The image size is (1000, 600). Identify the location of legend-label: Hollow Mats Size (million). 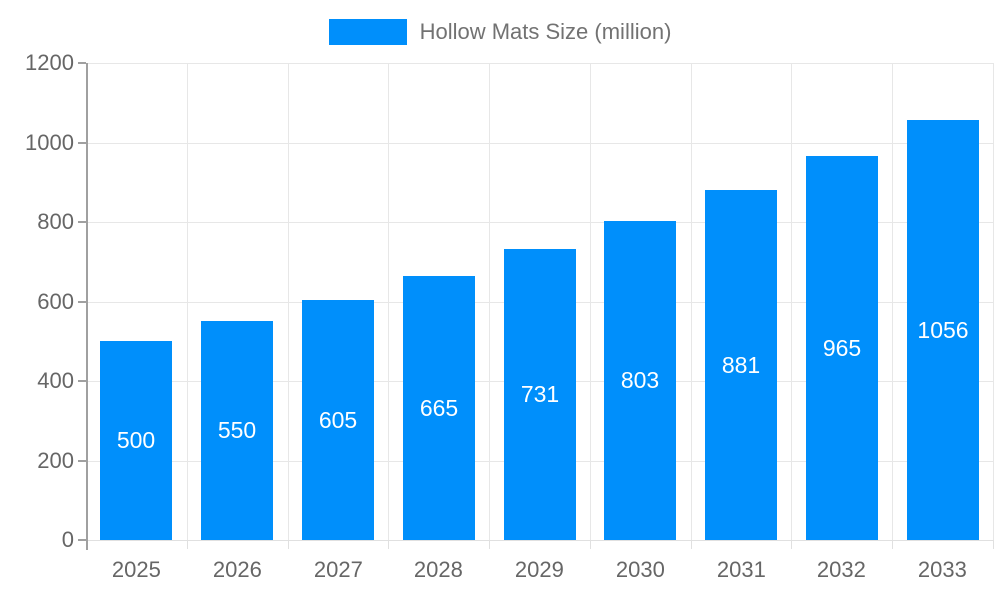
(545, 31).